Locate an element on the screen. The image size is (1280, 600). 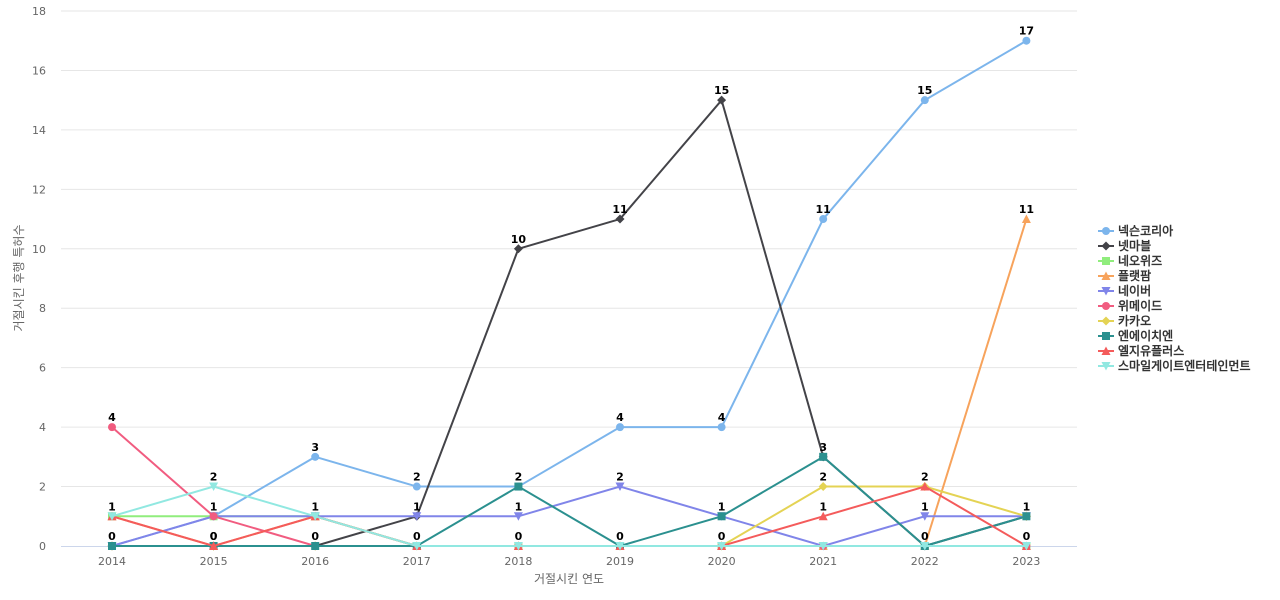
y-tick-label: 2 is located at coordinates (42, 487).